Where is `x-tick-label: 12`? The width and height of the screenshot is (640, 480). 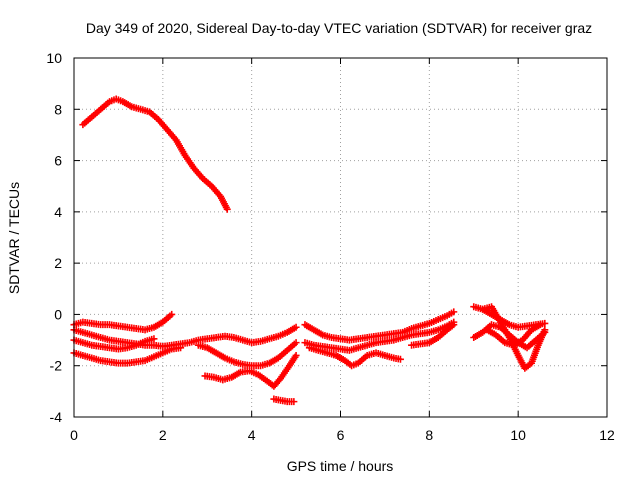 x-tick-label: 12 is located at coordinates (607, 435).